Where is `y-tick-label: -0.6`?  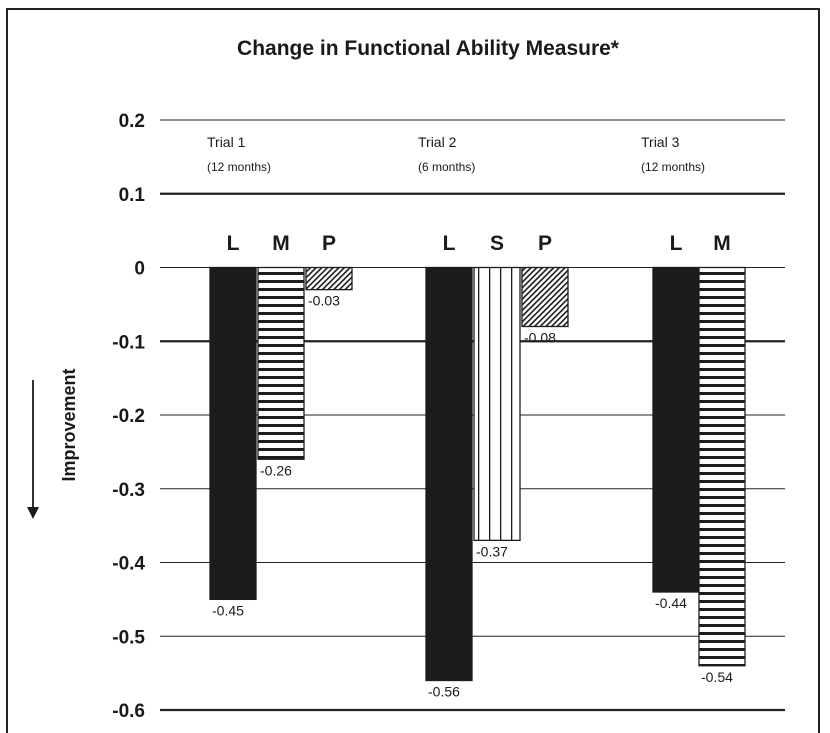 y-tick-label: -0.6 is located at coordinates (128, 711).